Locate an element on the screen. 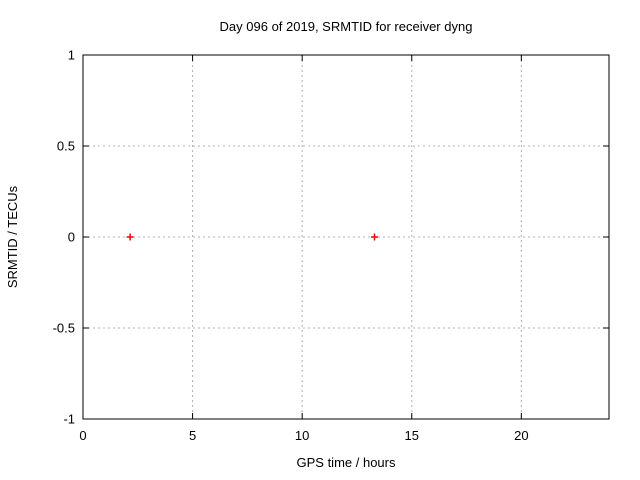  x-axis-label: GPS time / hours is located at coordinates (346, 462).